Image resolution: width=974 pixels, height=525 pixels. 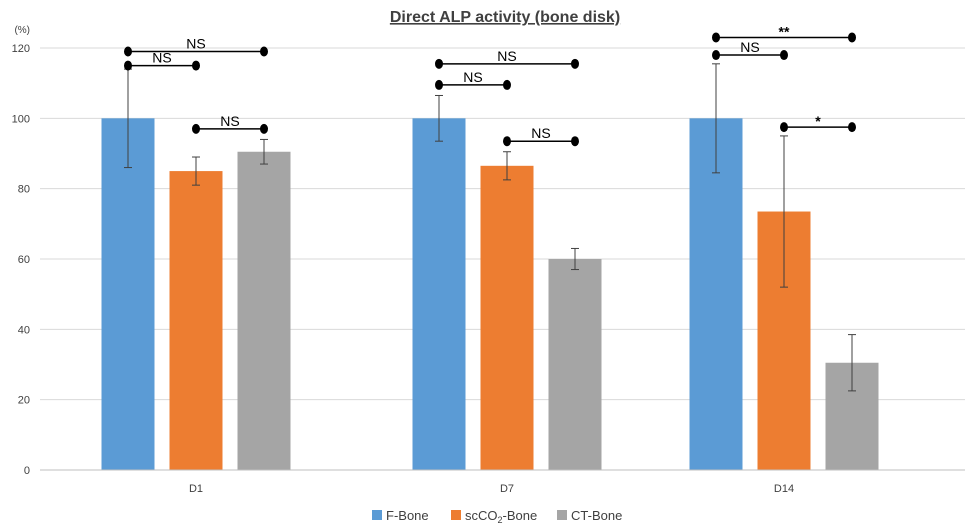 I want to click on y-tick-label: 40, so click(x=24, y=330).